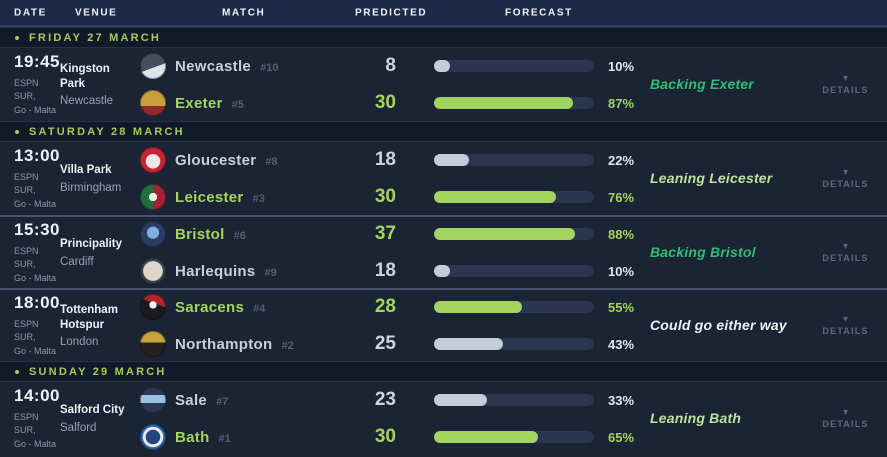  What do you see at coordinates (91, 187) in the screenshot?
I see `venue-city: Birmingham` at bounding box center [91, 187].